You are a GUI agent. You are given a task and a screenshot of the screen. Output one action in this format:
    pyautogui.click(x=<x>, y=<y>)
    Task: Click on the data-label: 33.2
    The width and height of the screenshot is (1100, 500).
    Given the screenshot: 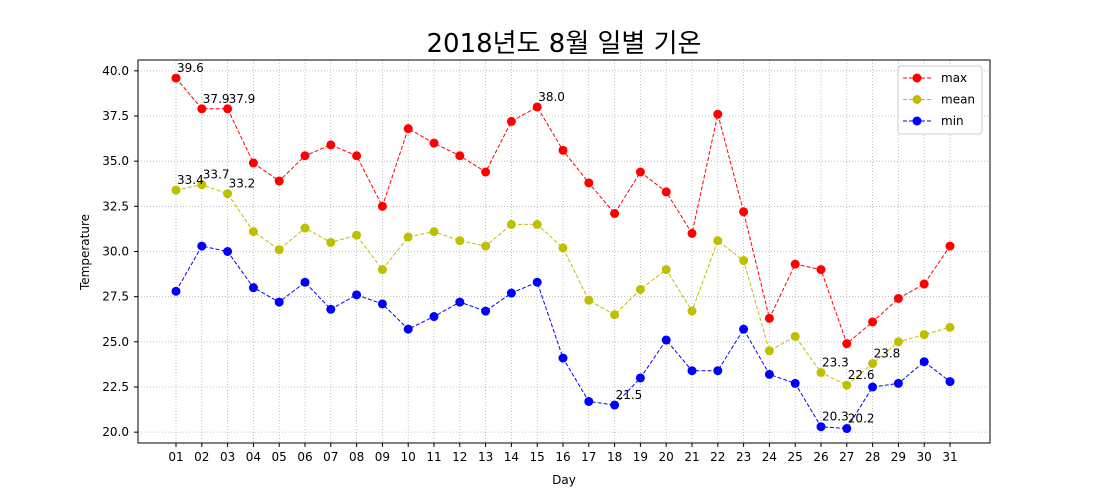 What is the action you would take?
    pyautogui.click(x=242, y=184)
    